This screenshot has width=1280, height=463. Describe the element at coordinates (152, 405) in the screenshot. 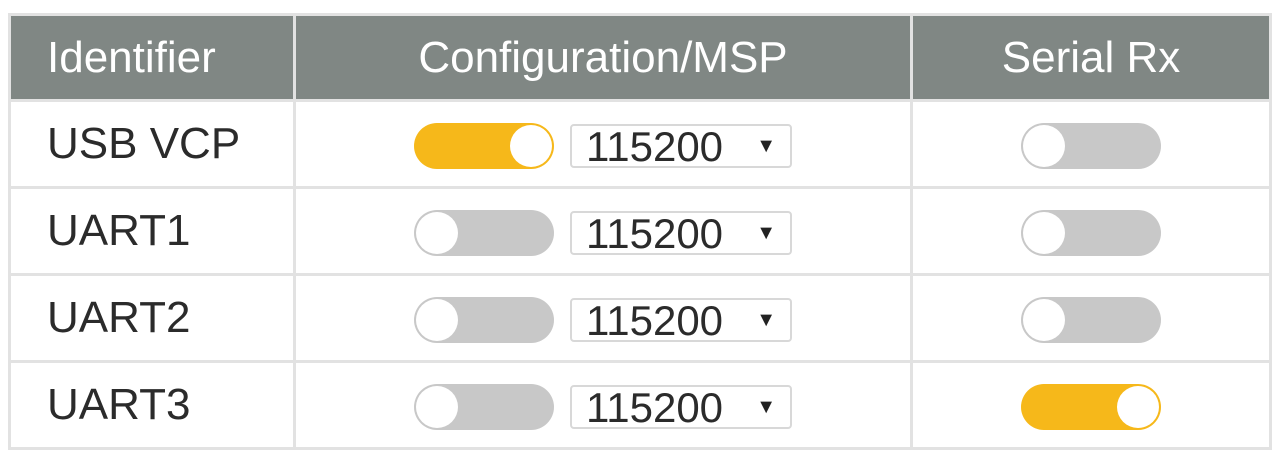

I see `port-identifier: UART3` at that location.